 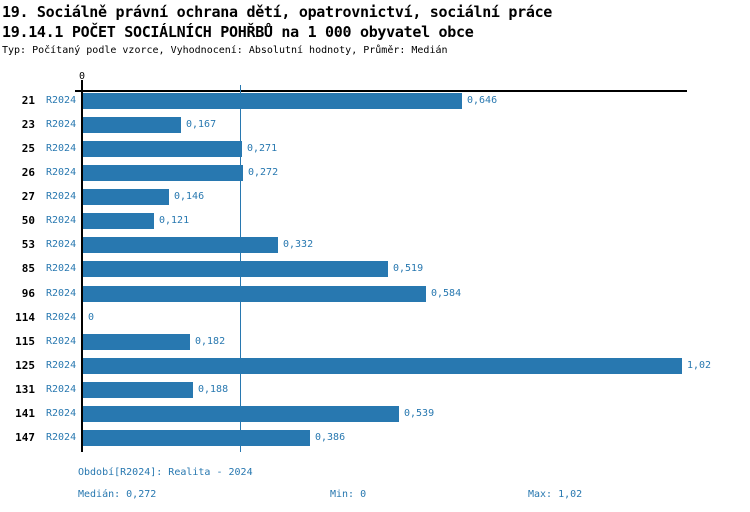 What do you see at coordinates (446, 293) in the screenshot?
I see `bar-value-label: 0,584` at bounding box center [446, 293].